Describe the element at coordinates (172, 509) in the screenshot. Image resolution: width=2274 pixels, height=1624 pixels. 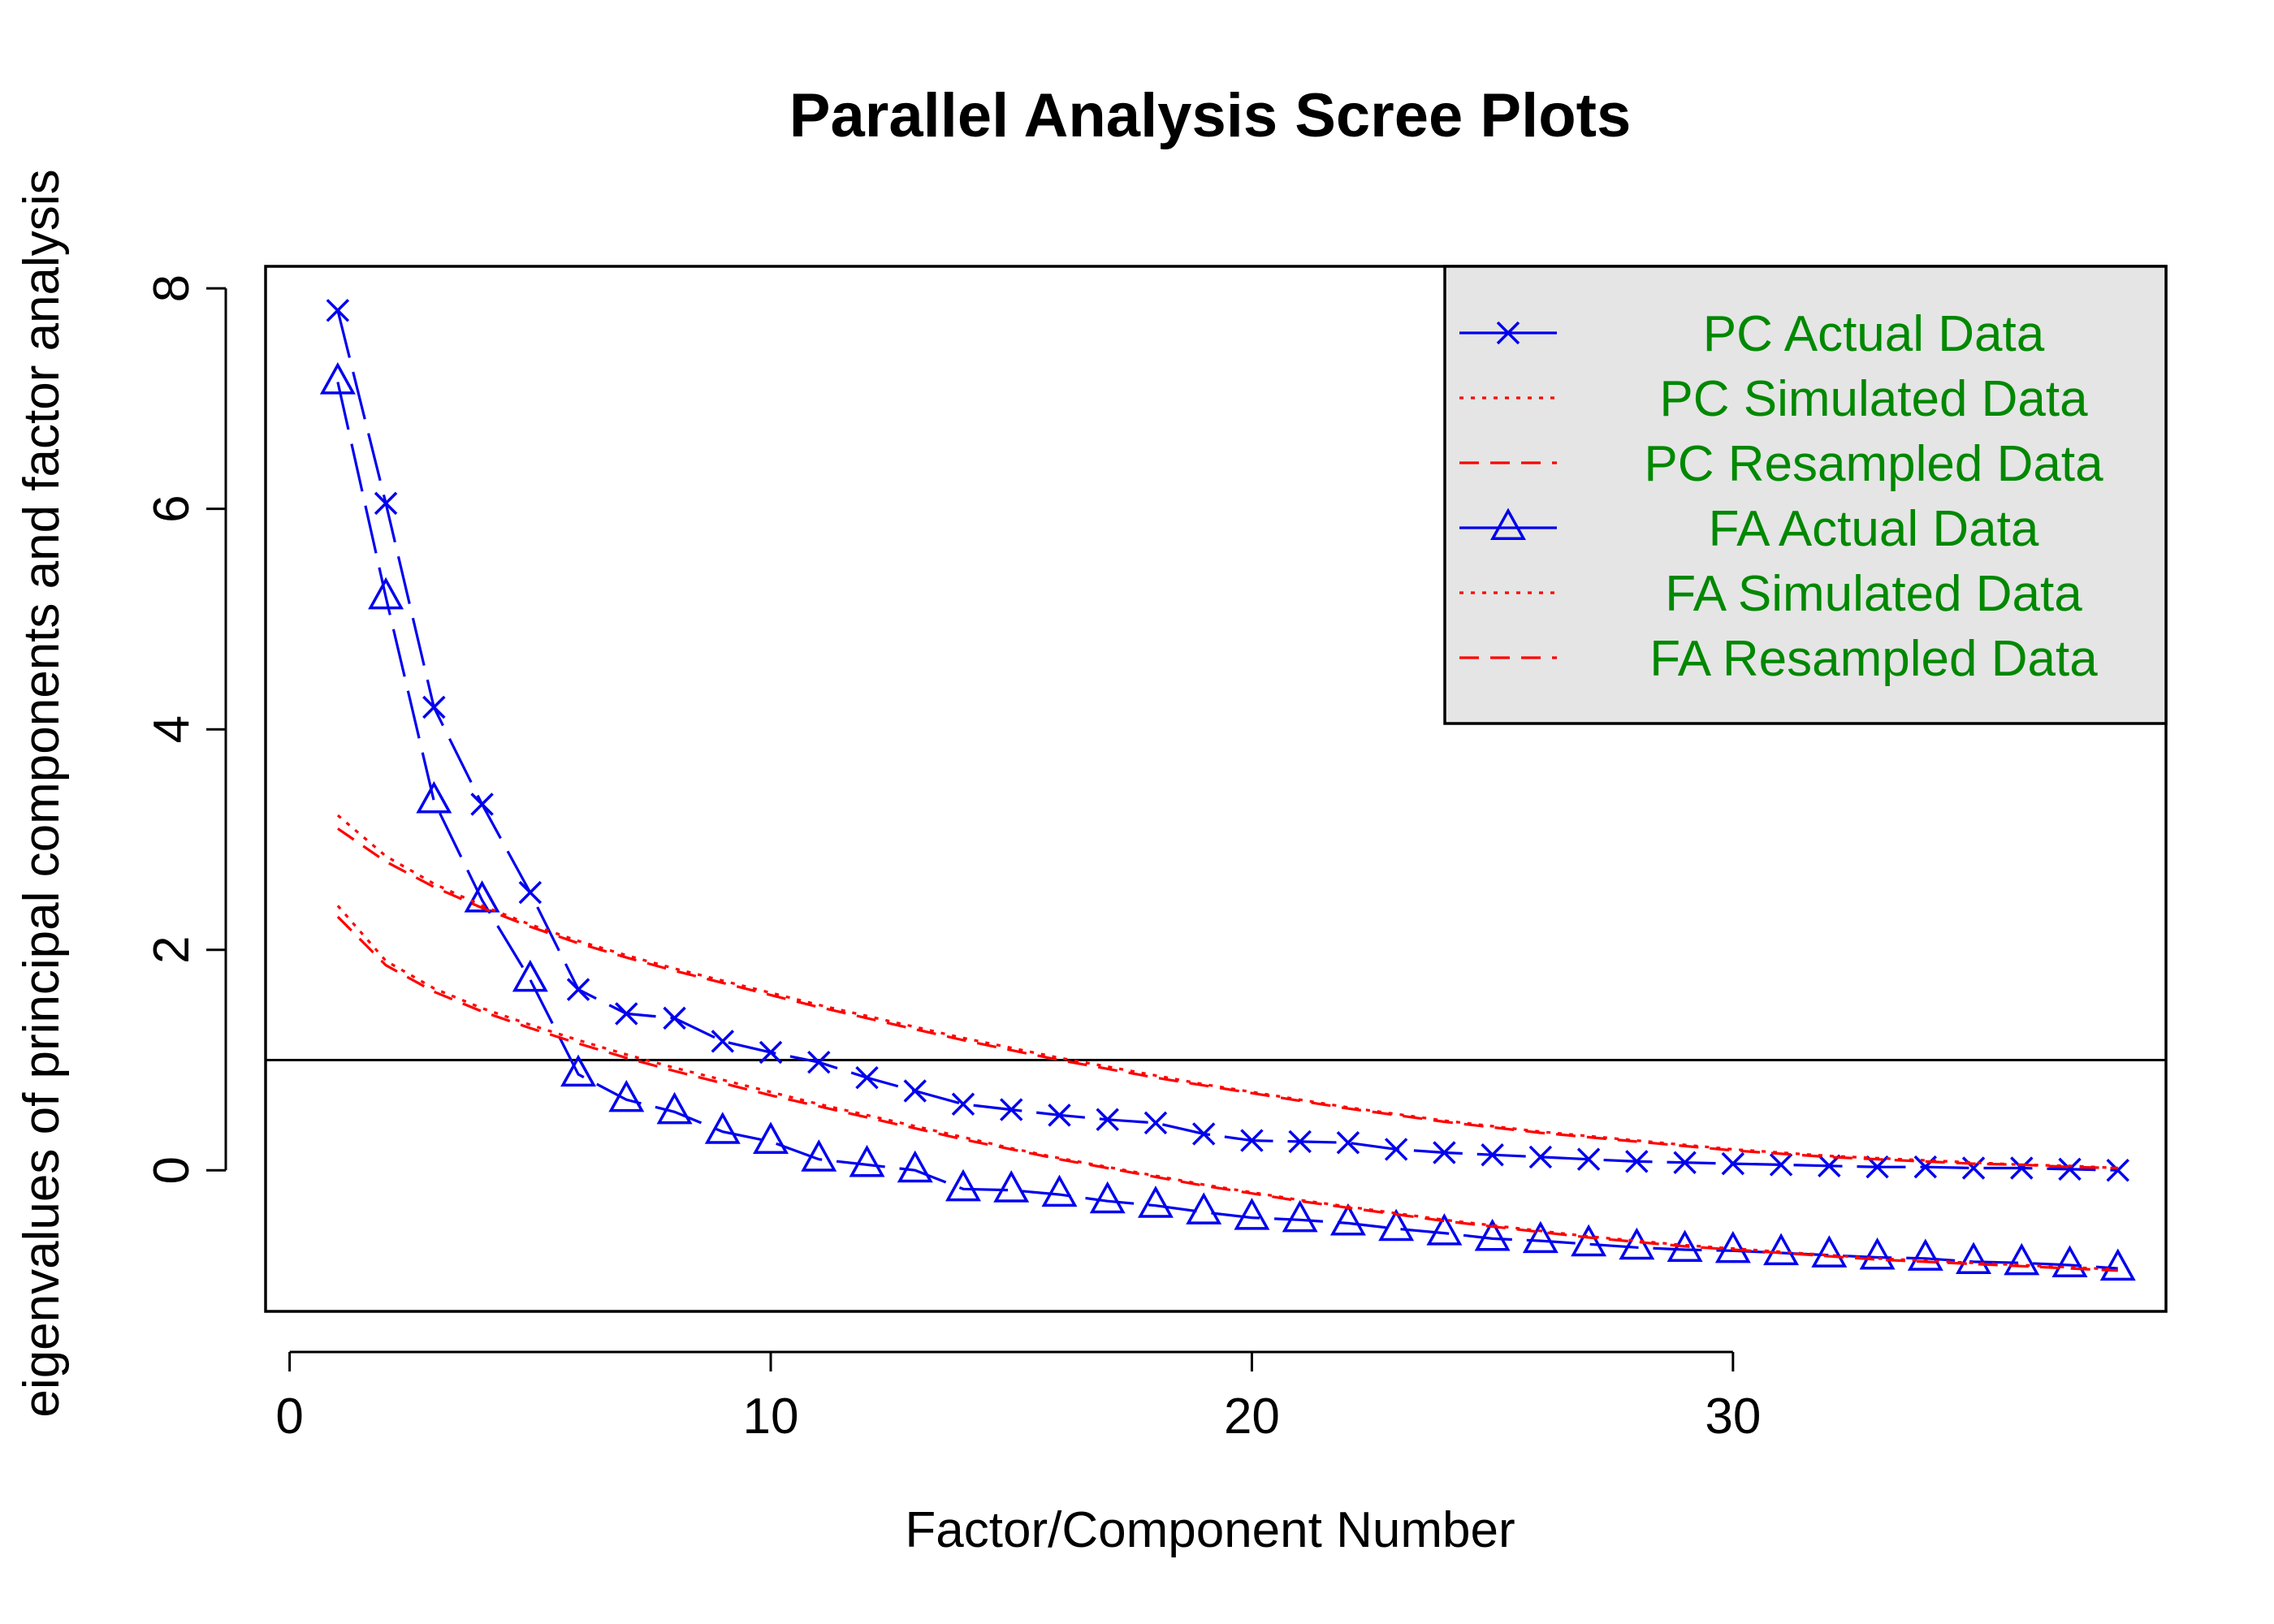
I see `y-tick-label: 6` at that location.